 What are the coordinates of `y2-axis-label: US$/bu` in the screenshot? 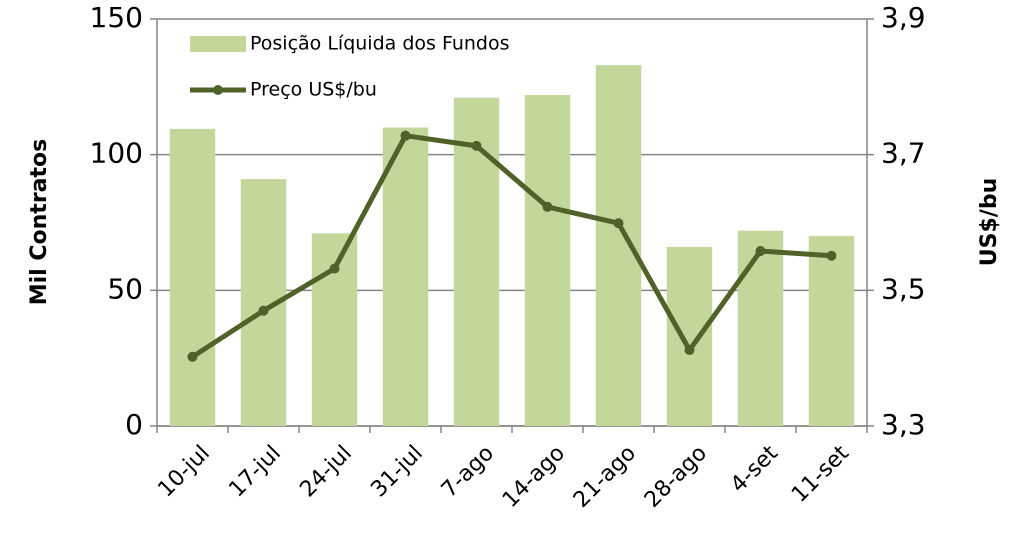 It's located at (989, 222).